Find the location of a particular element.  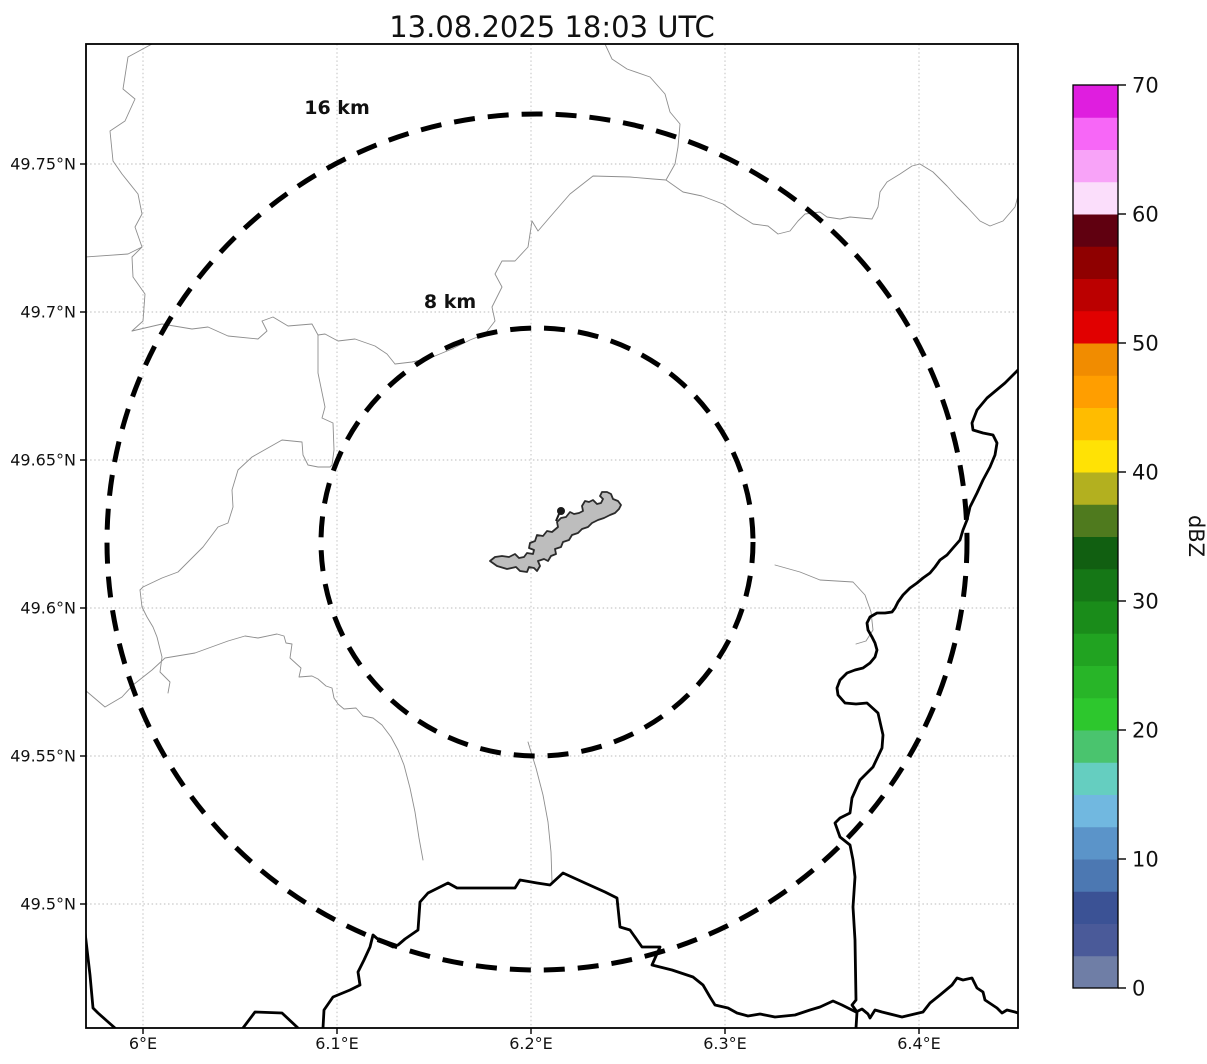

colorbar-tick-label: 10 is located at coordinates (1145, 860).